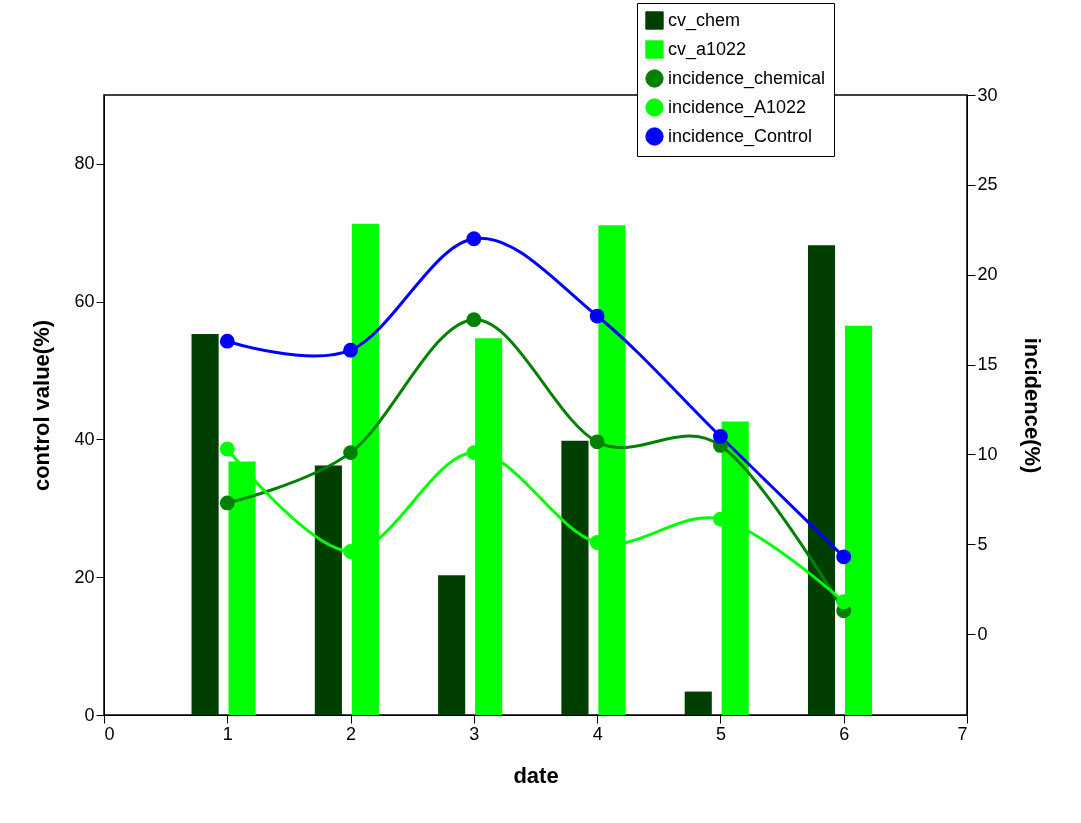 The height and width of the screenshot is (823, 1081). Describe the element at coordinates (84, 438) in the screenshot. I see `y-tick-label: 40` at that location.